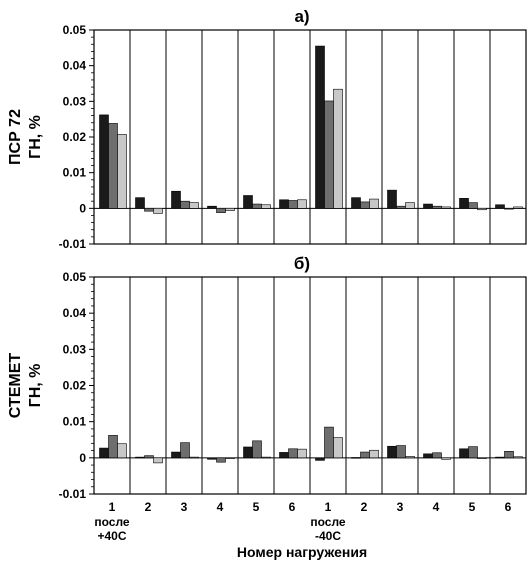  I want to click on y-tick-label: -0.01, so click(73, 494).